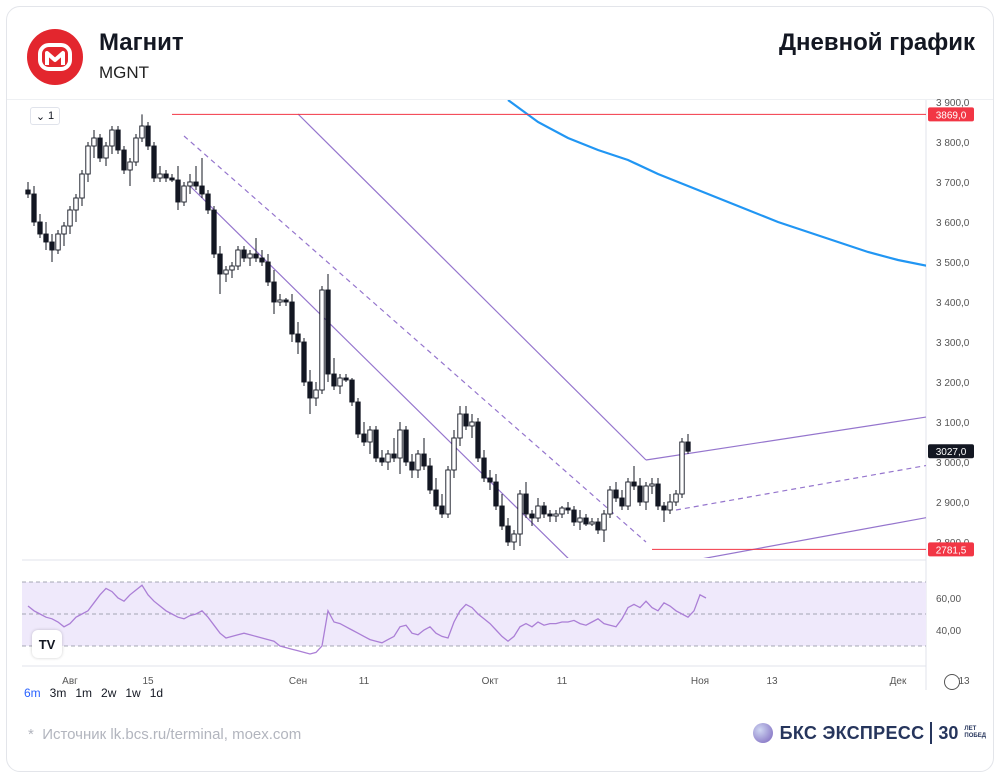 The width and height of the screenshot is (1000, 777). Describe the element at coordinates (148, 681) in the screenshot. I see `x-tick-label: 15` at that location.